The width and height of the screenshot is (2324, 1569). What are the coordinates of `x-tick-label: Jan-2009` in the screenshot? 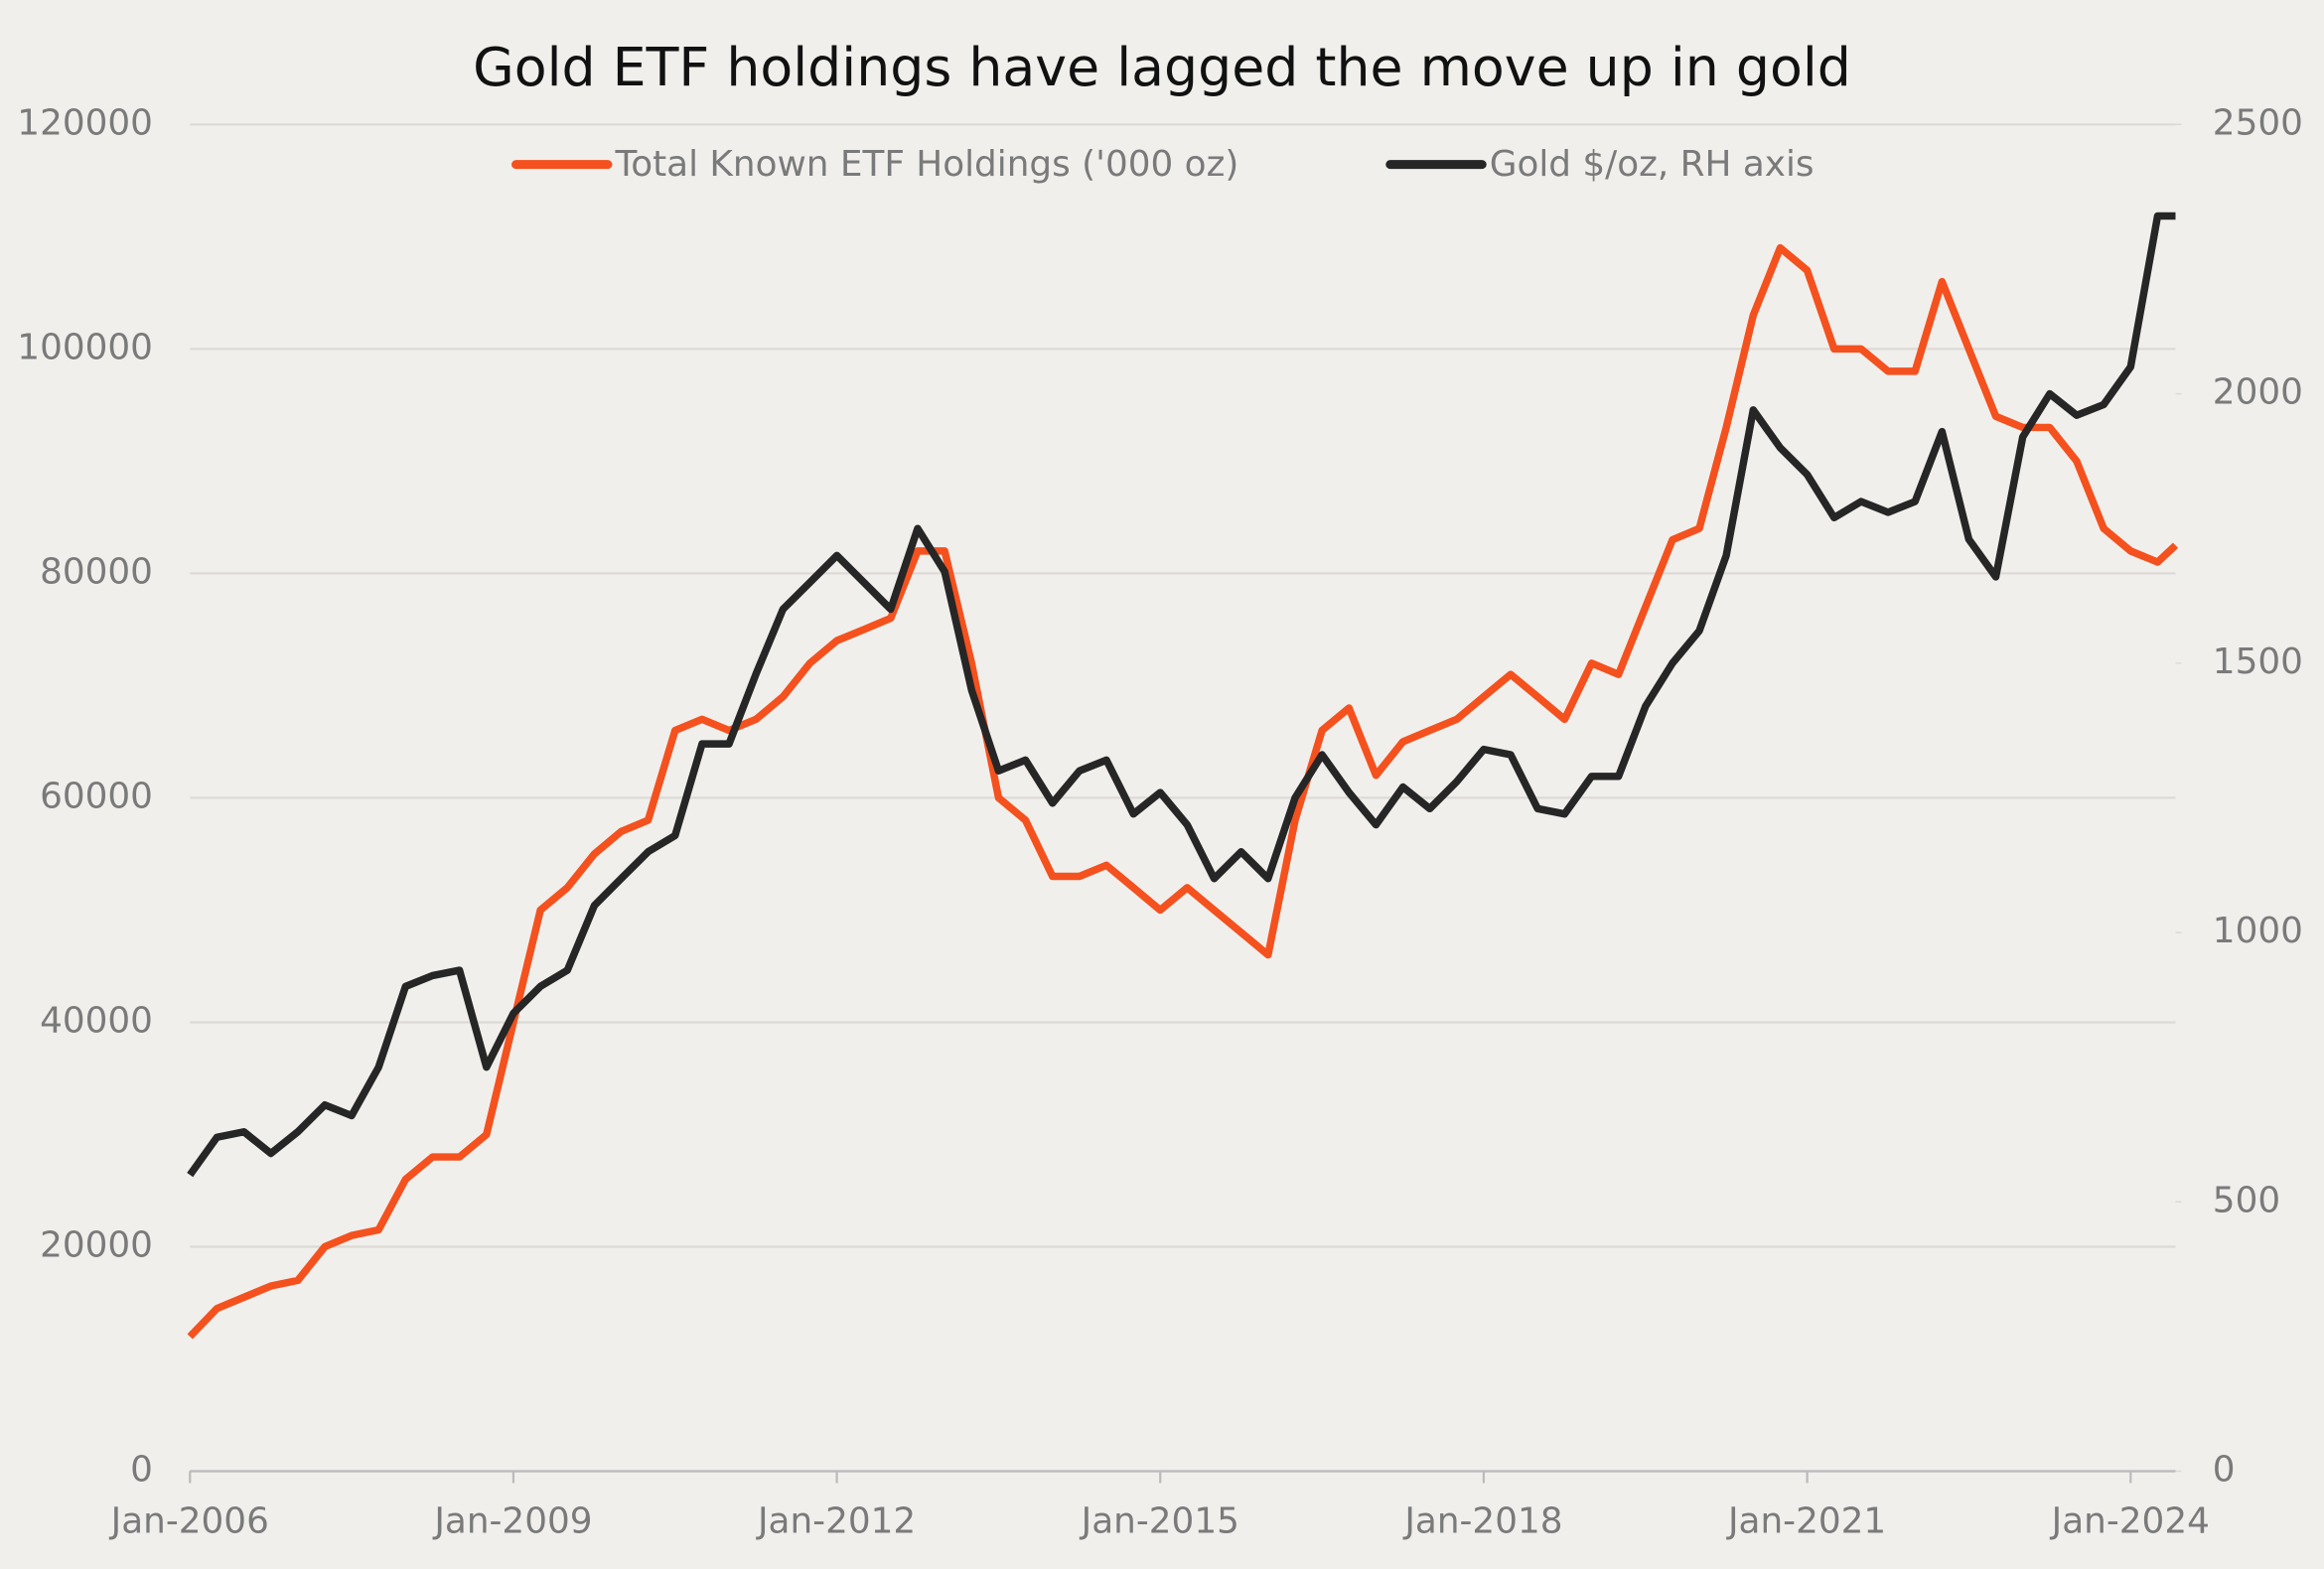 It's located at (512, 1521).